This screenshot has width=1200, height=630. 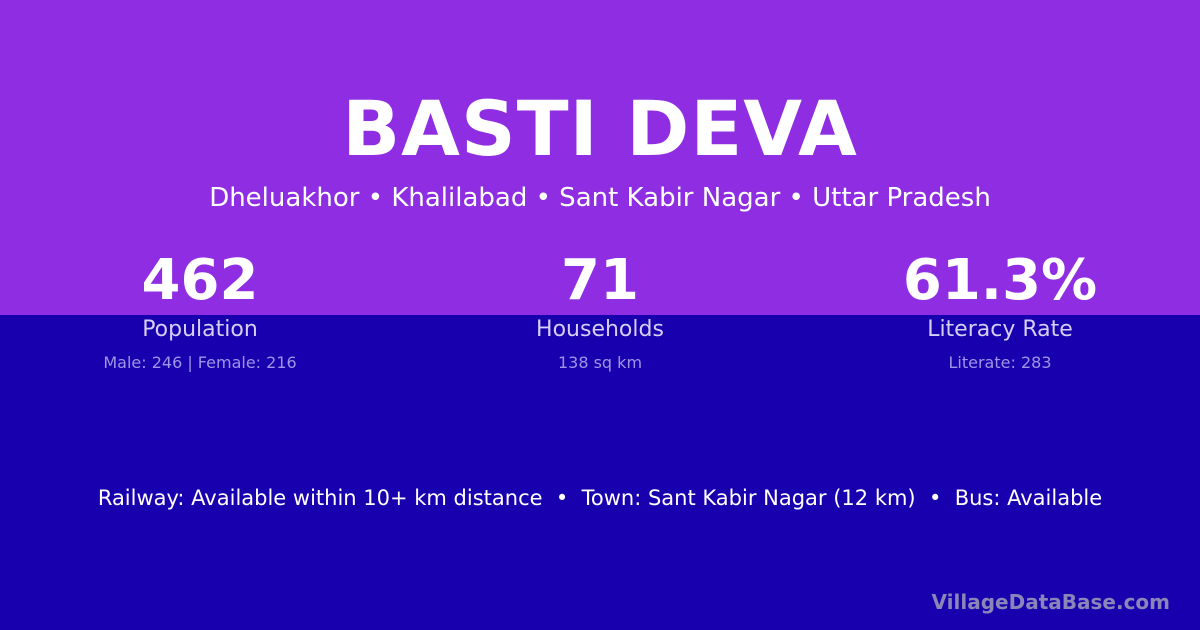 What do you see at coordinates (600, 329) in the screenshot?
I see `stat-label: Households` at bounding box center [600, 329].